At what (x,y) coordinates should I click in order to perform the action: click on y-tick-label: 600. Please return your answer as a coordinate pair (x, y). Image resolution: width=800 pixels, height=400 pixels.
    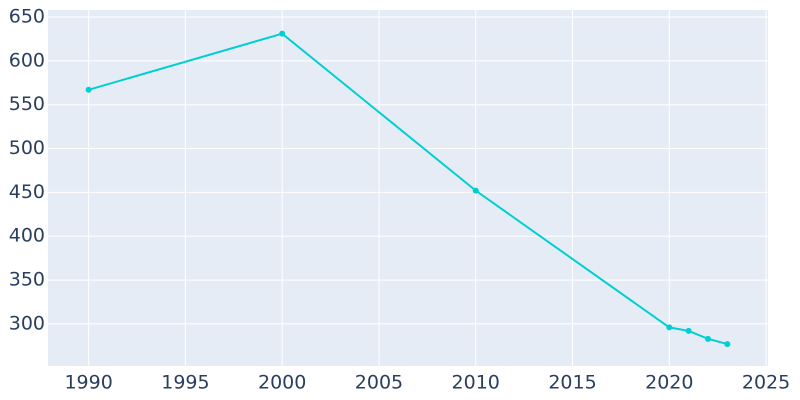
    Looking at the image, I should click on (27, 60).